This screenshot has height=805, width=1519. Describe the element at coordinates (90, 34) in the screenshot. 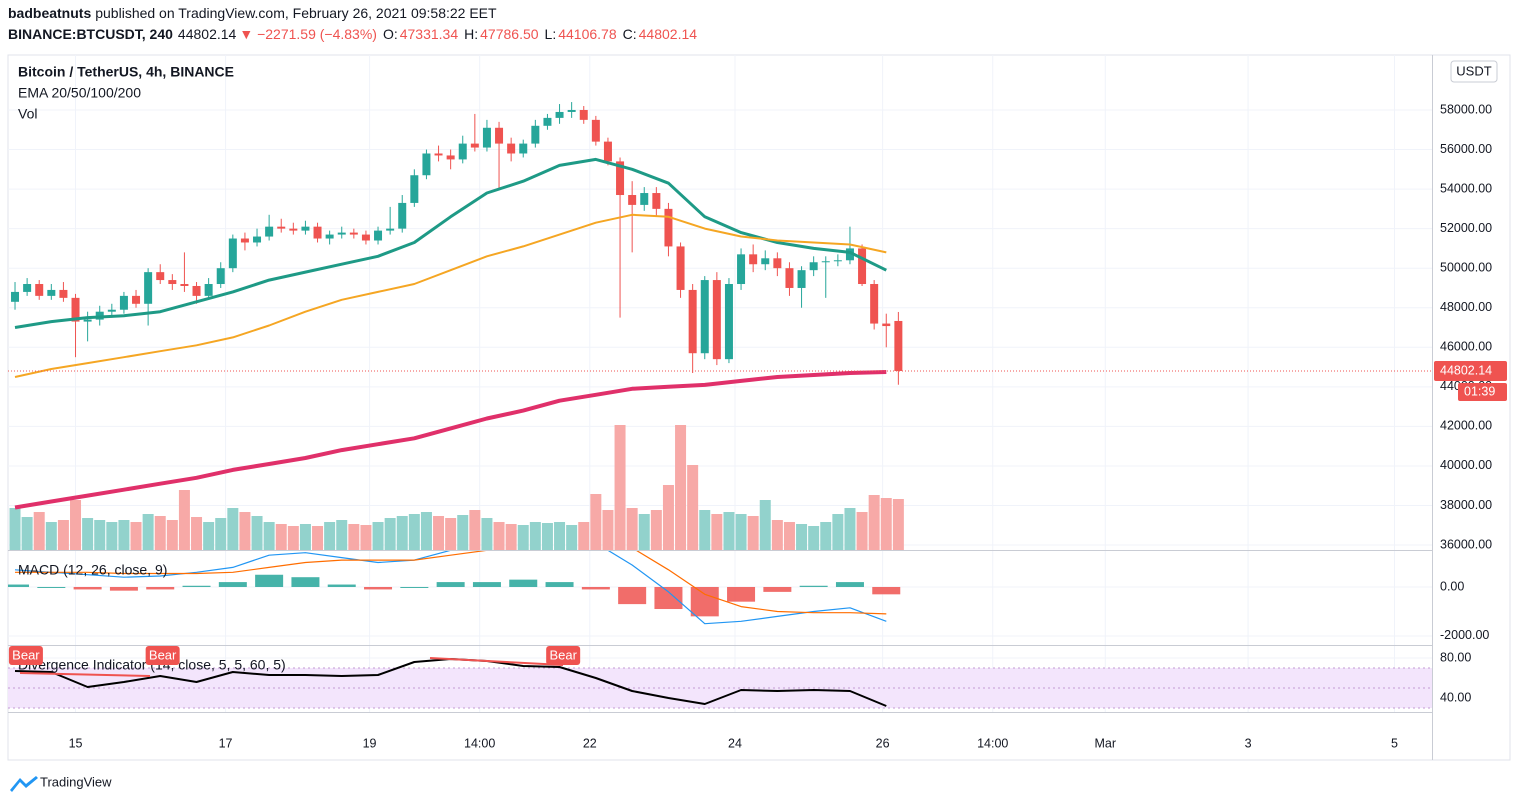

I see `symbol: BINANCE:BTCUSDT, 240` at that location.